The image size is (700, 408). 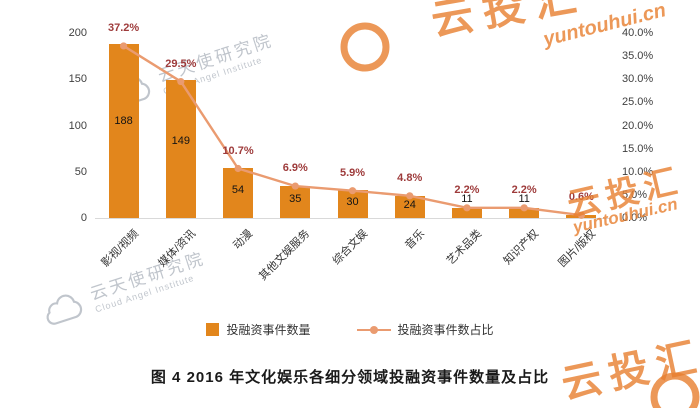 I want to click on figure-caption: 图 4 2016 年文化娱乐各细分领域投融资事件数量及占比, so click(x=350, y=377).